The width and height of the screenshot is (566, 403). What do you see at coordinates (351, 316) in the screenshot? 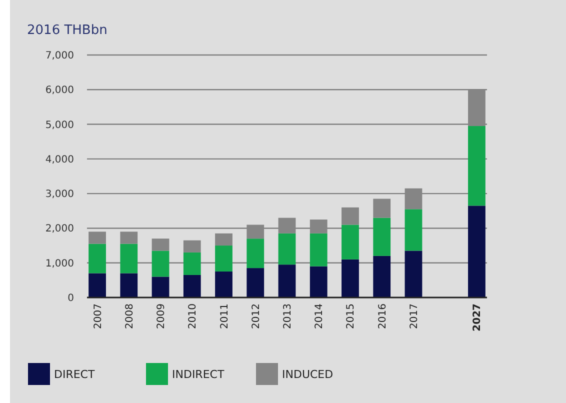
I see `x-tick-label: 2015` at bounding box center [351, 316].